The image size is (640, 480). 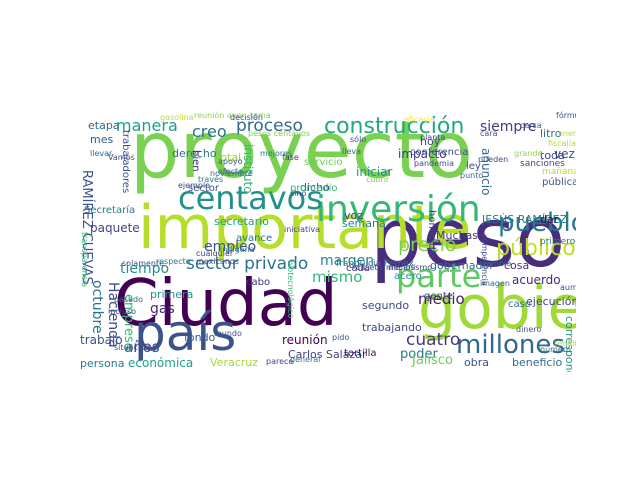 What do you see at coordinates (493, 159) in the screenshot?
I see `word: pueden` at bounding box center [493, 159].